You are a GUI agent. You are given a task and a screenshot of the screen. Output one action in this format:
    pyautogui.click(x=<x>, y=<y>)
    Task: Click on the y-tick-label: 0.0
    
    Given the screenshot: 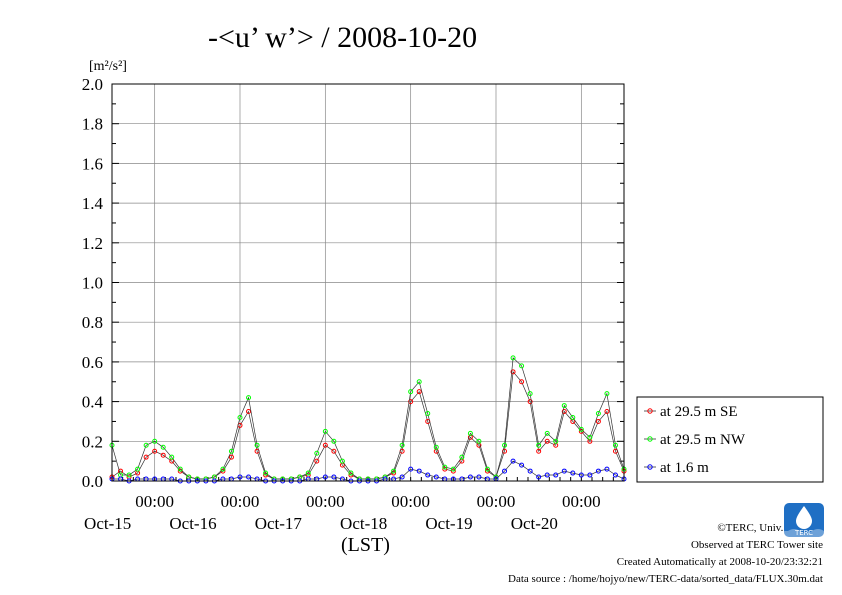 What is the action you would take?
    pyautogui.click(x=92, y=481)
    